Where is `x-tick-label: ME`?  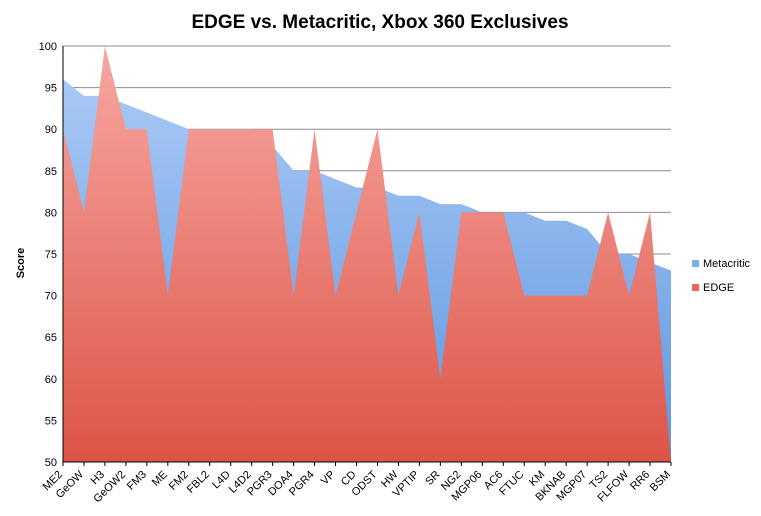 x-tick-label: ME is located at coordinates (160, 479).